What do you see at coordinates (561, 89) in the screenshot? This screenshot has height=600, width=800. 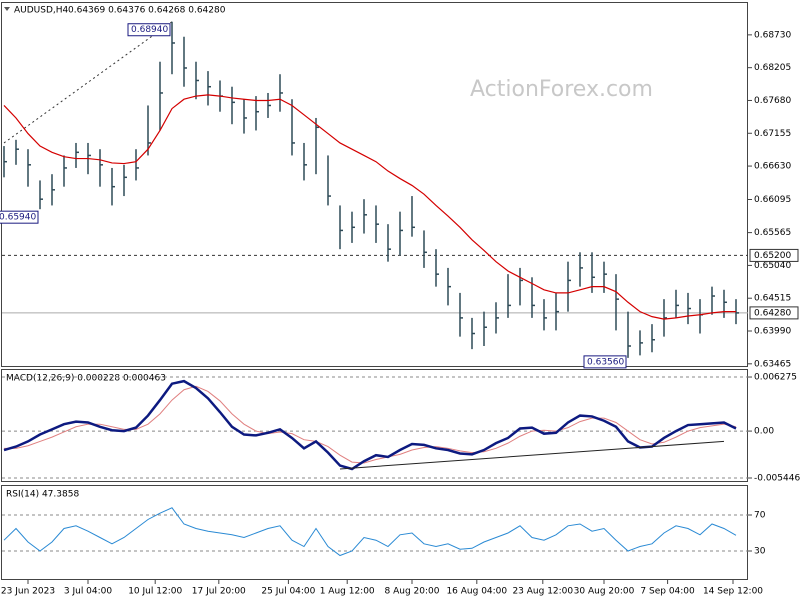 I see `watermark: ActionForex.com` at bounding box center [561, 89].